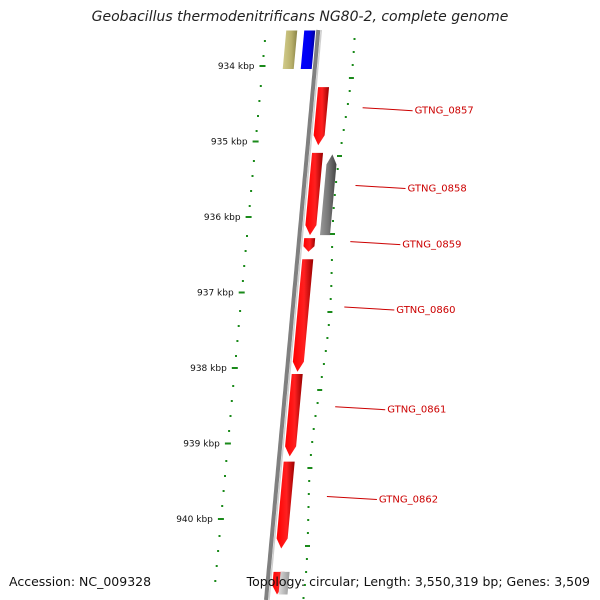 The image size is (600, 600). I want to click on kbp-label: 940 kbp, so click(194, 520).